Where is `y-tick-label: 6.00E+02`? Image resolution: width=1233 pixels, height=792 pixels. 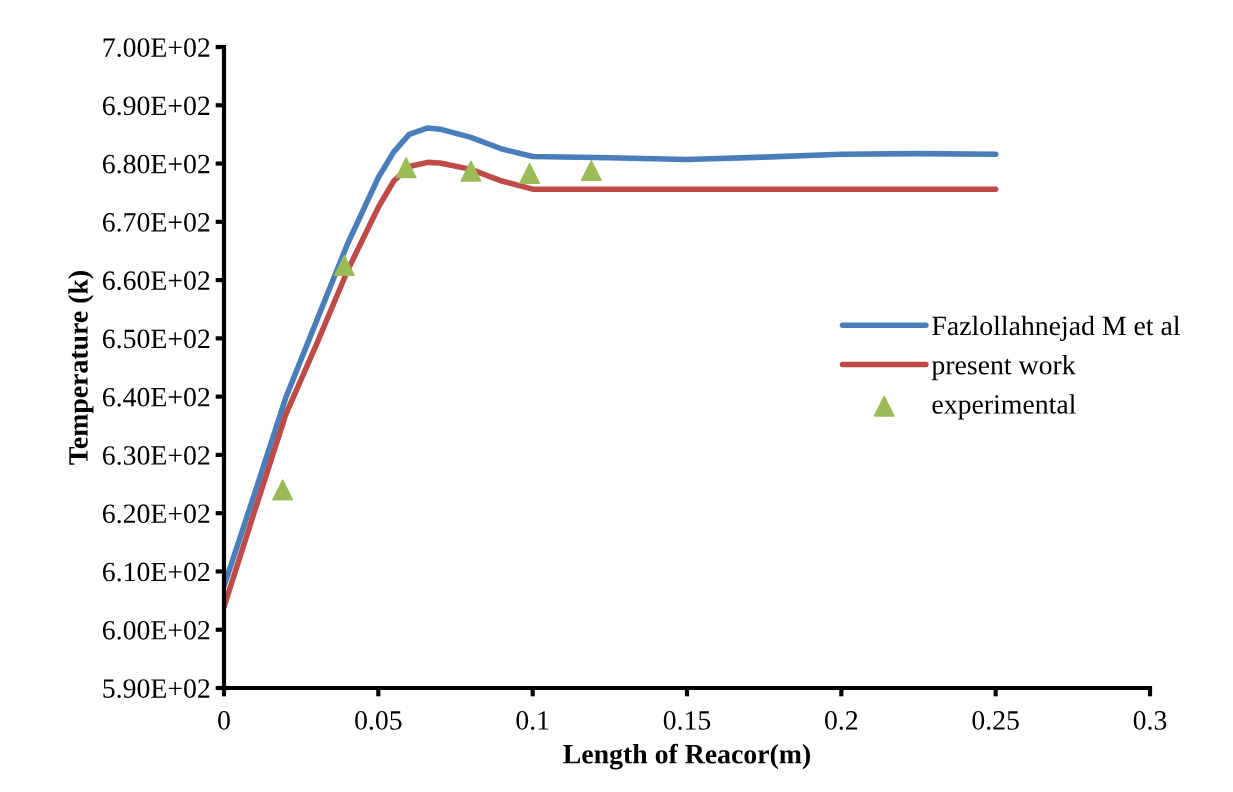 y-tick-label: 6.00E+02 is located at coordinates (156, 630).